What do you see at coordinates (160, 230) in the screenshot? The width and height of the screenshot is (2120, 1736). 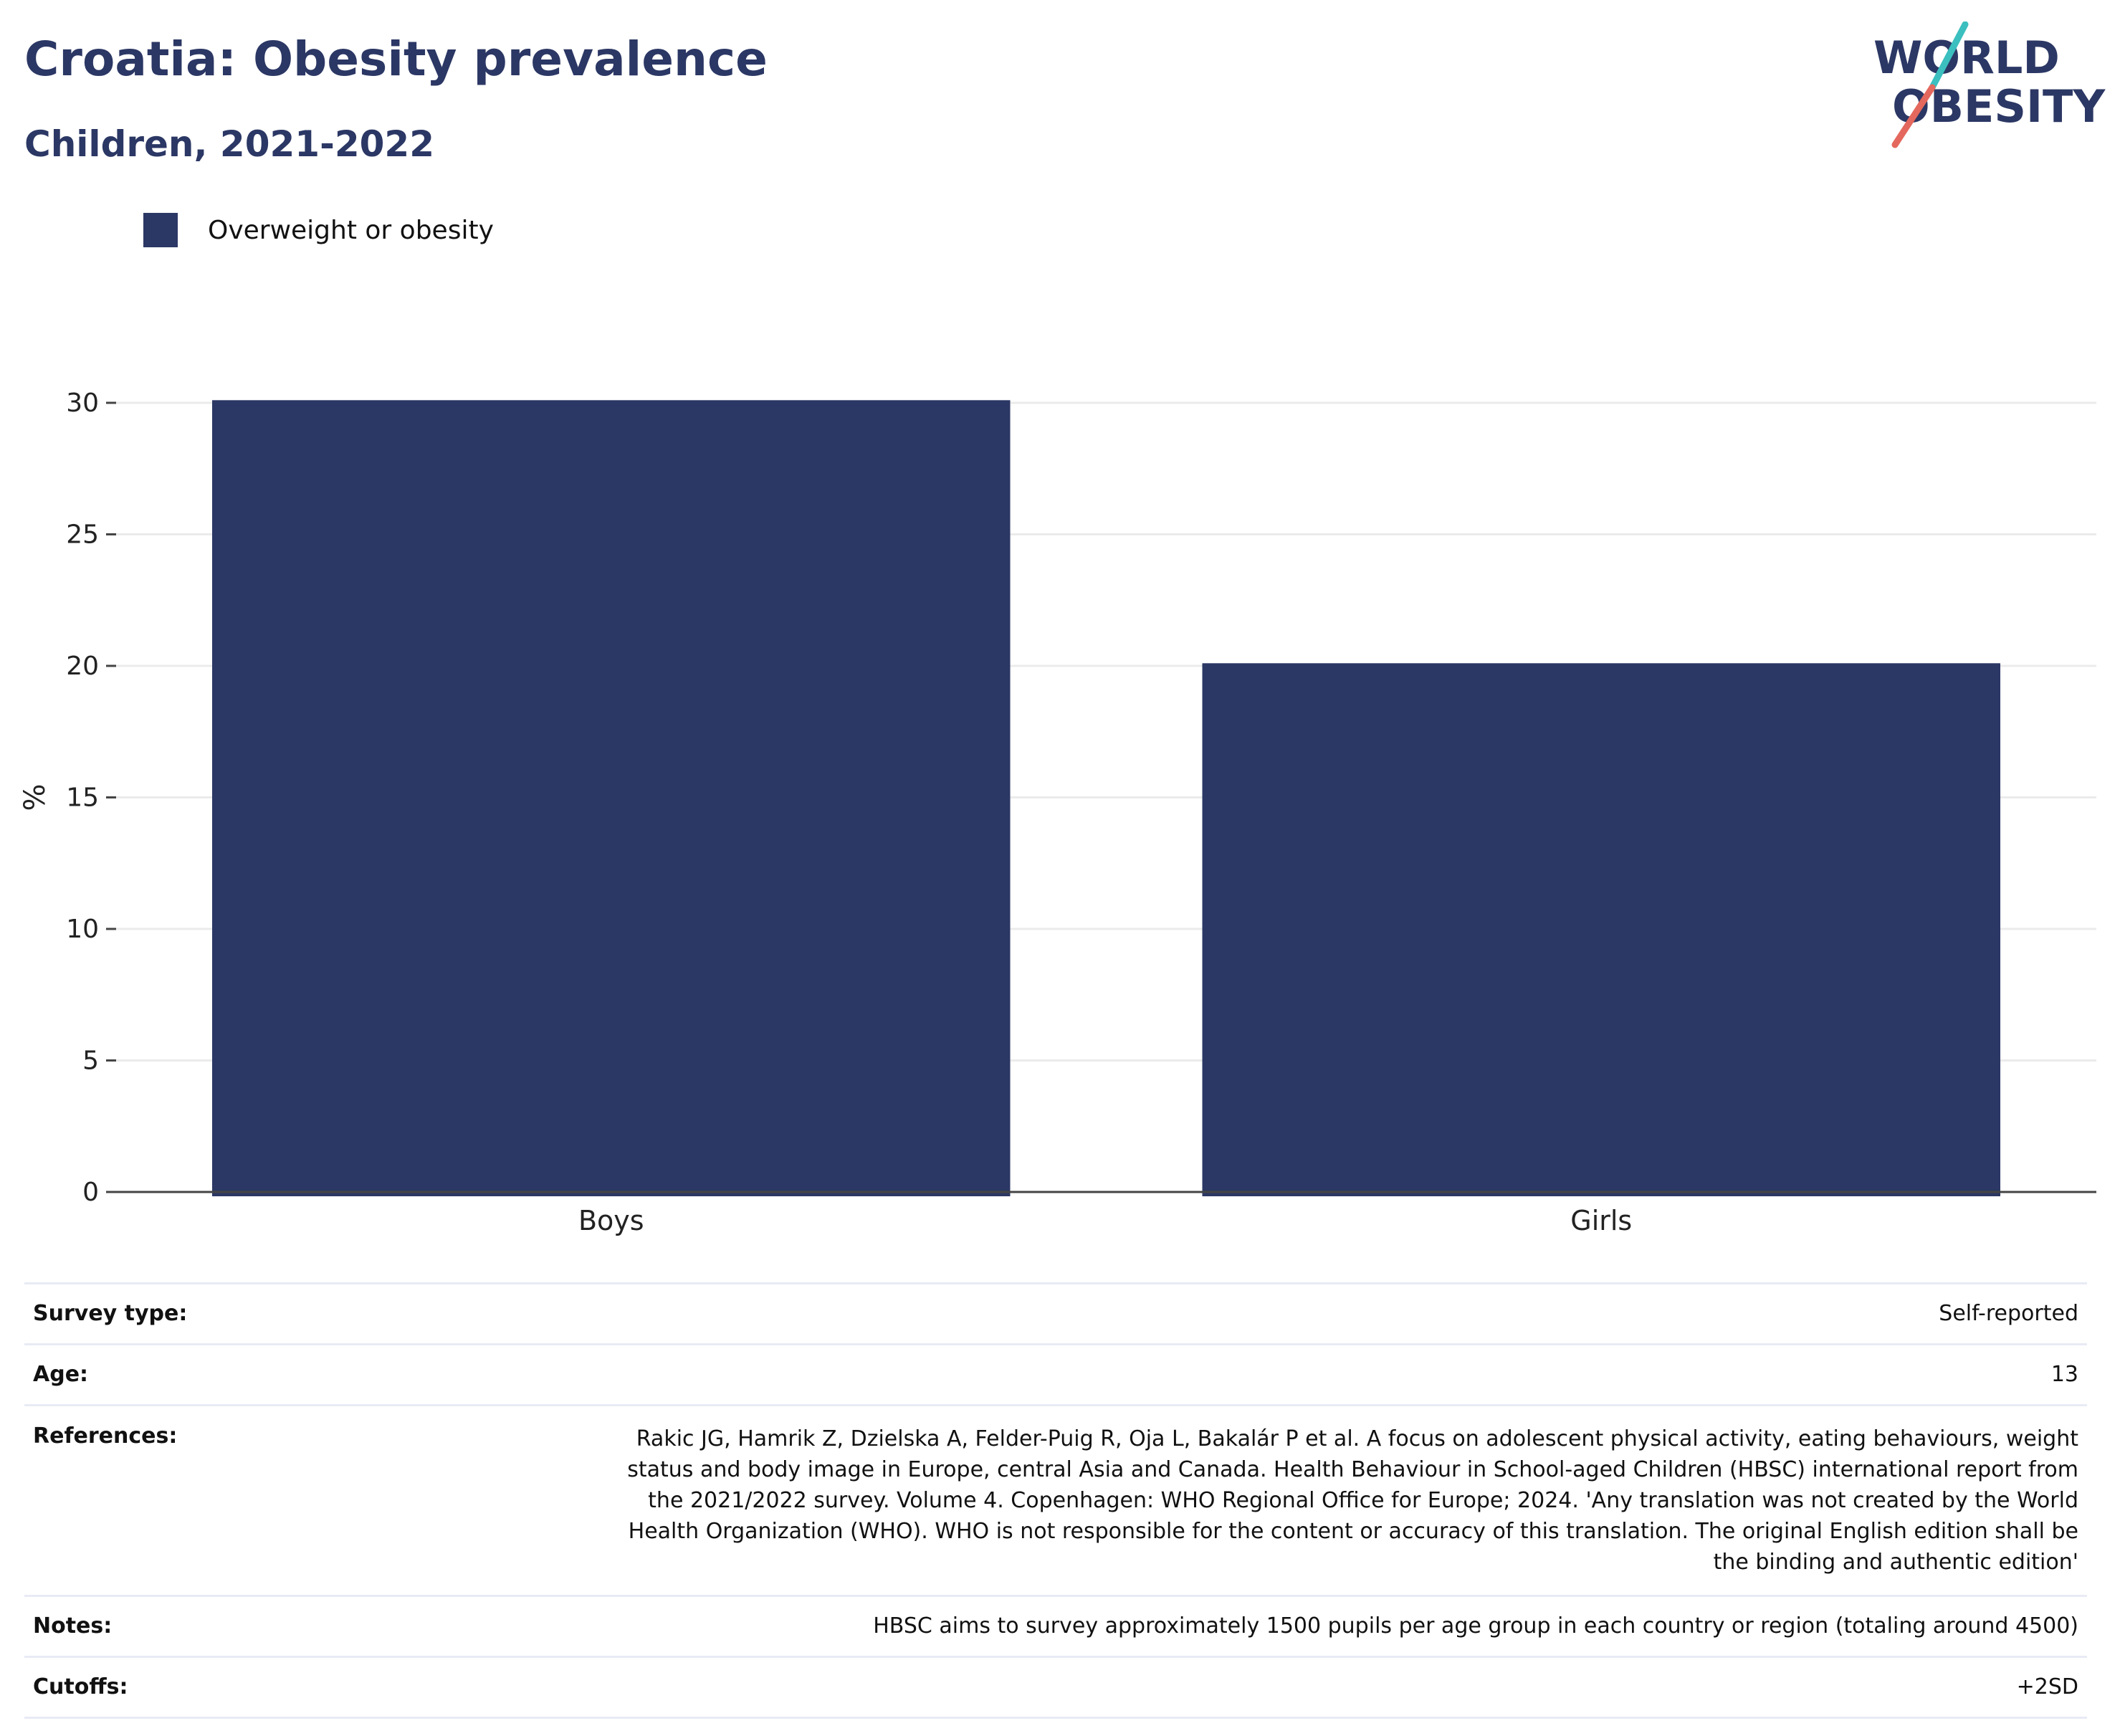 I see `legend-swatch` at bounding box center [160, 230].